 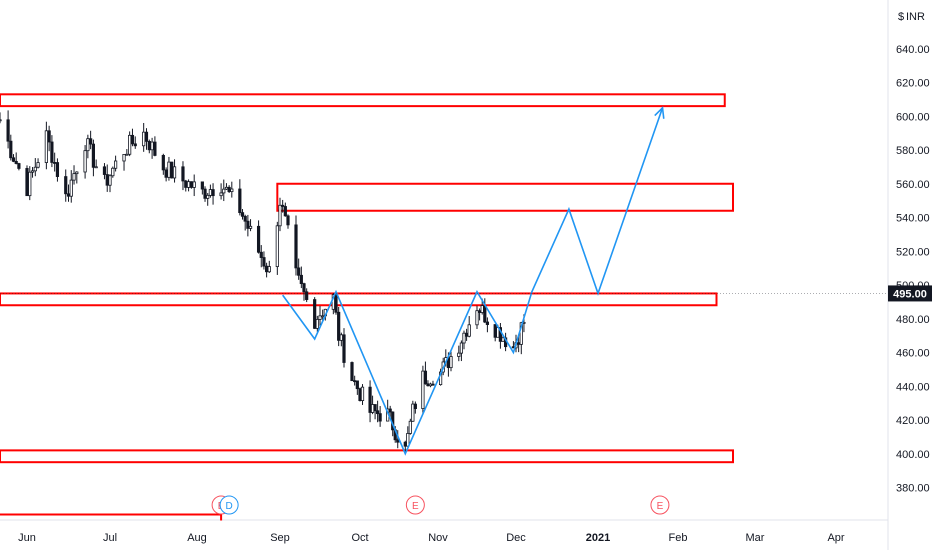 What do you see at coordinates (913, 117) in the screenshot?
I see `y-tick-label: 600.00` at bounding box center [913, 117].